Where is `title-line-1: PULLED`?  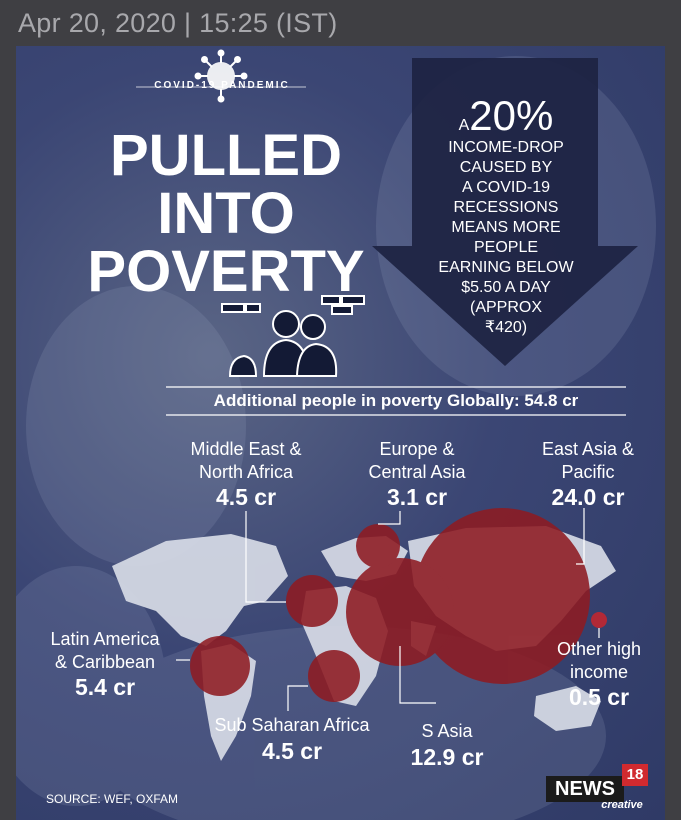
title-line-1: PULLED is located at coordinates (226, 155).